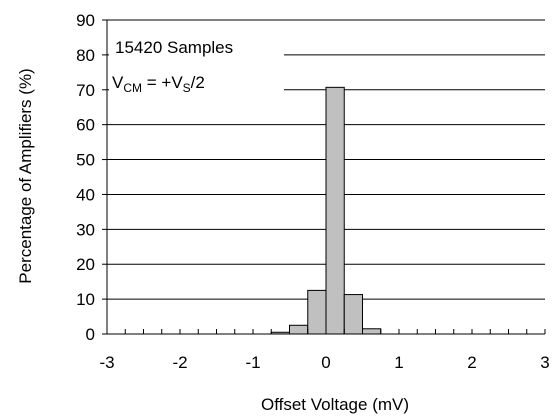 Image resolution: width=556 pixels, height=420 pixels. What do you see at coordinates (85, 90) in the screenshot?
I see `y-tick-label-7: 70` at bounding box center [85, 90].